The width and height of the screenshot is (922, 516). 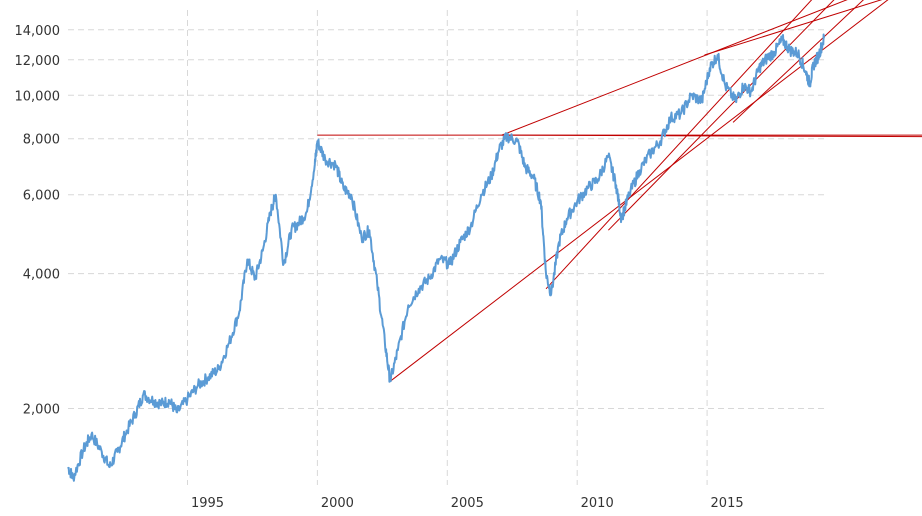 What do you see at coordinates (41, 140) in the screenshot?
I see `y-tick-label: 8,000` at bounding box center [41, 140].